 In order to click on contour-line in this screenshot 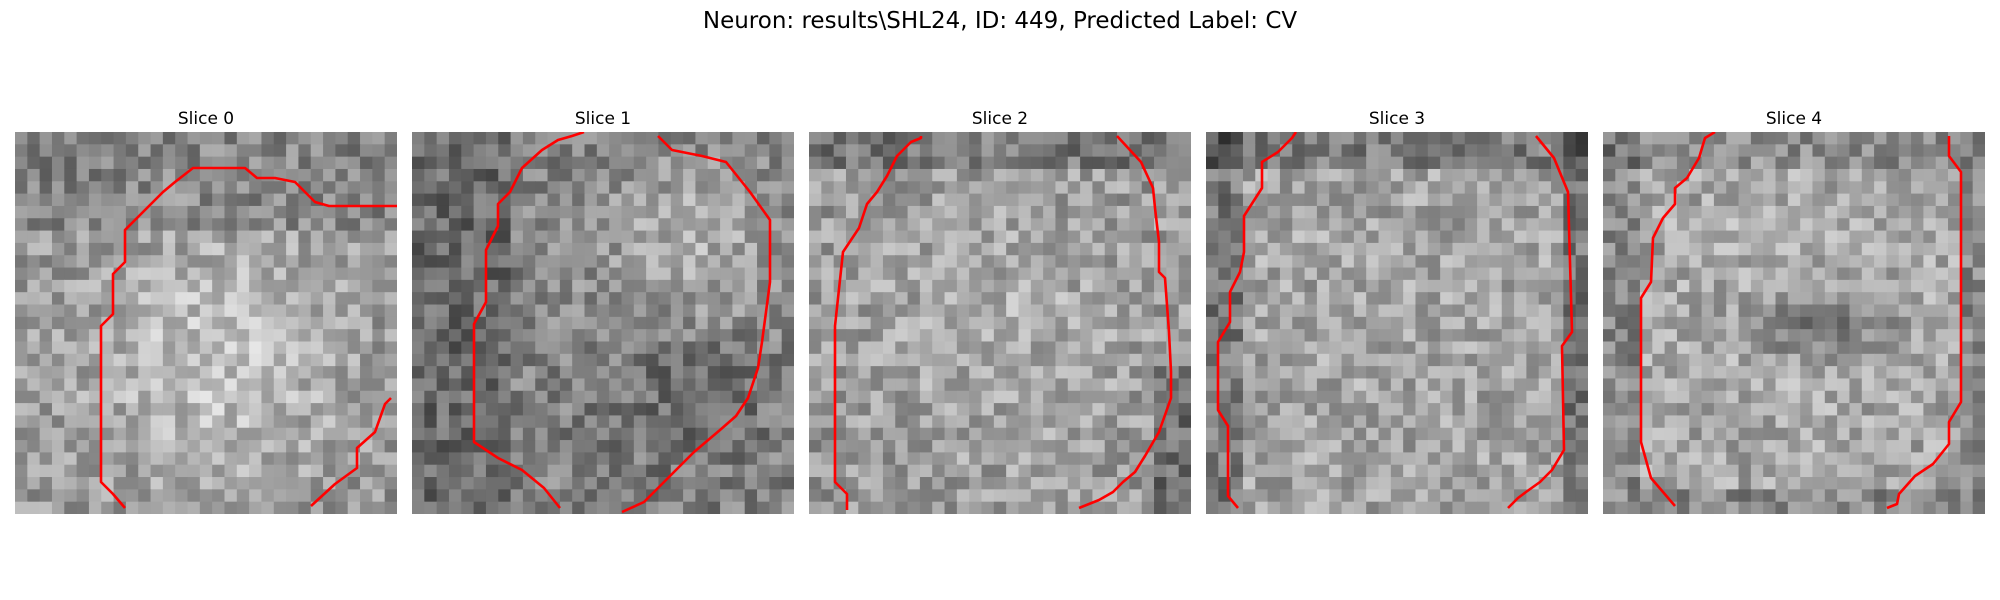, I will do `click(1540, 322)`.